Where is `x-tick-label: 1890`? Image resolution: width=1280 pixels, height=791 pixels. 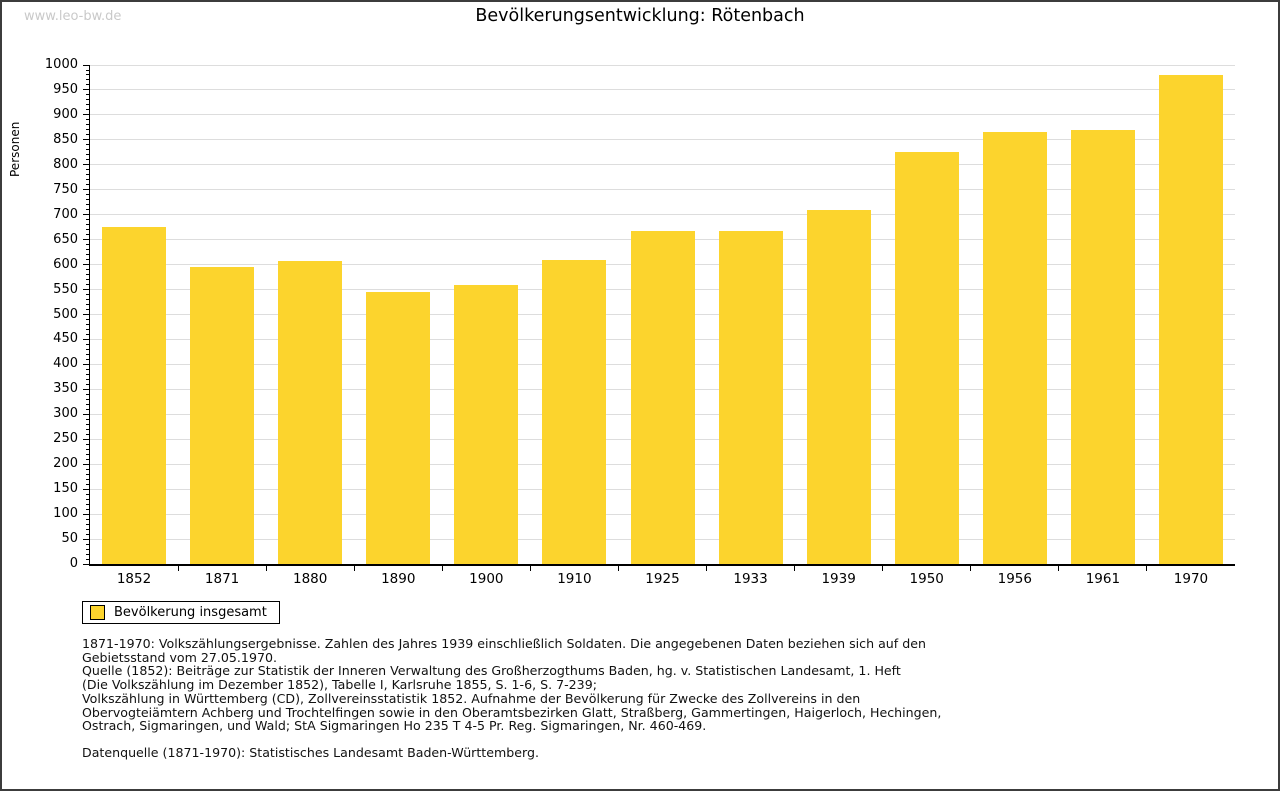
x-tick-label: 1890 is located at coordinates (398, 579).